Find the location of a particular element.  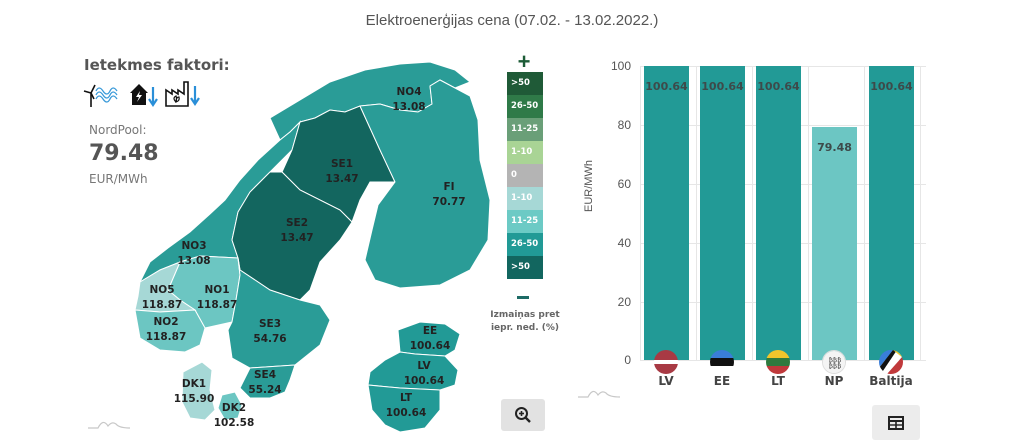

legend-caption: Izmaiņas pret iepr. ned. (%) is located at coordinates (525, 321).